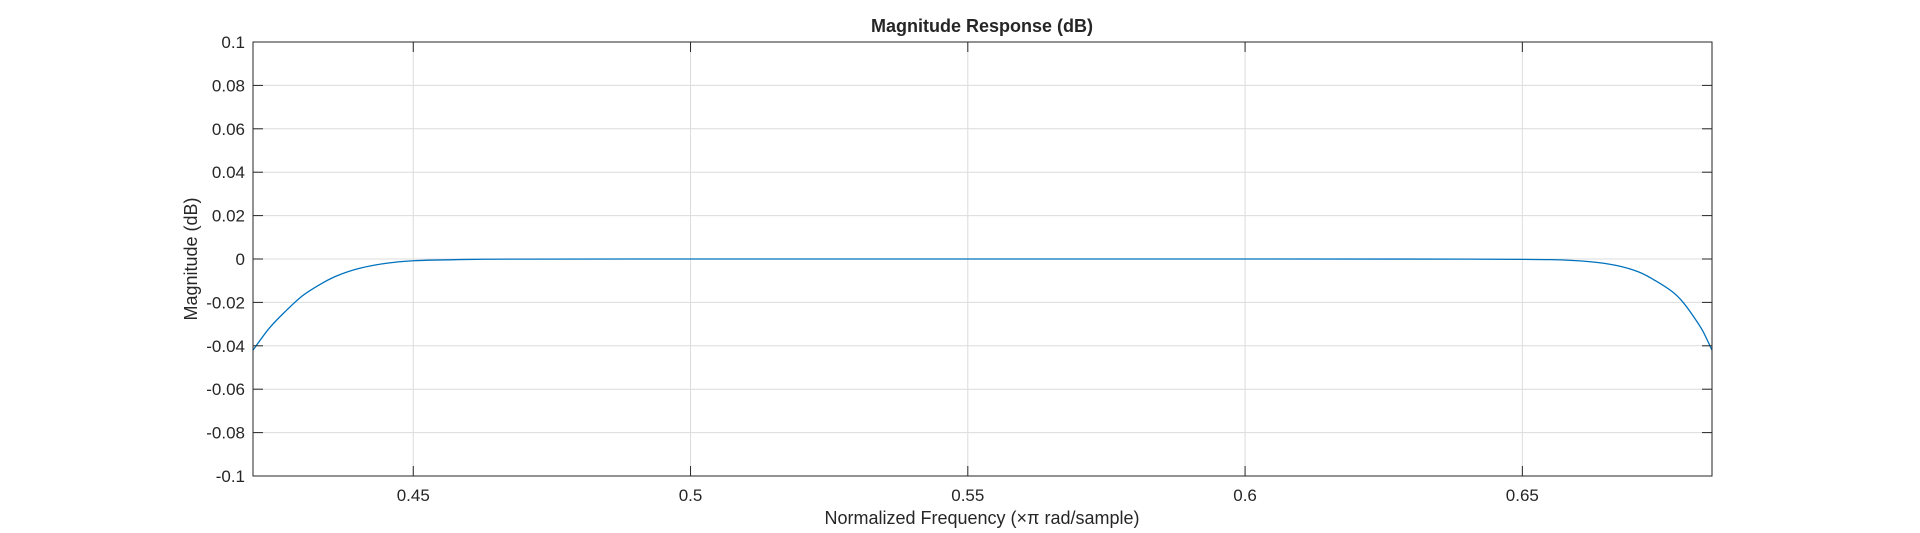  I want to click on y-tick-label: -0.02, so click(225, 302).